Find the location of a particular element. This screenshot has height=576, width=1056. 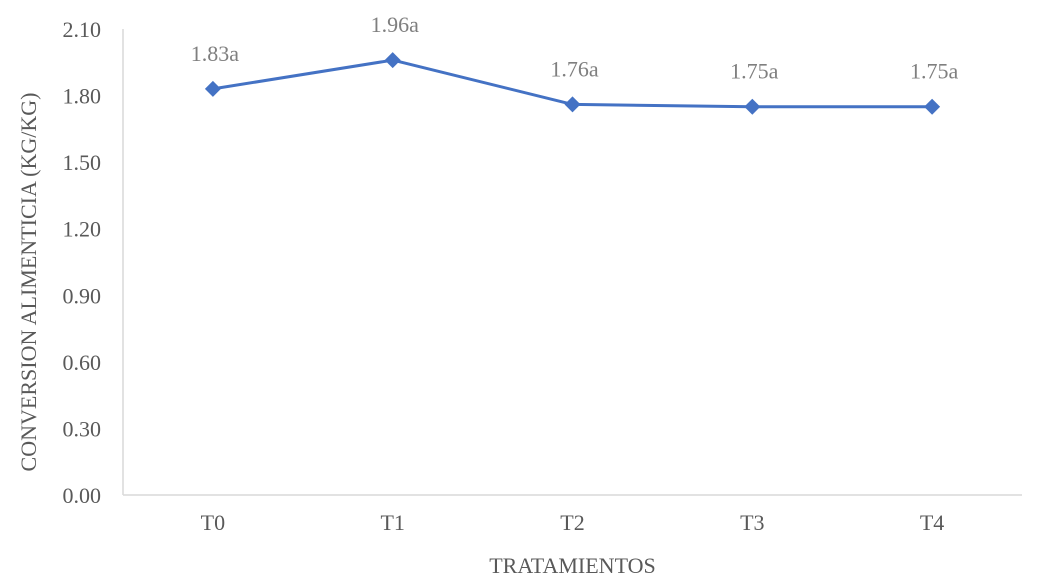

data-label: 1.83a is located at coordinates (215, 53).